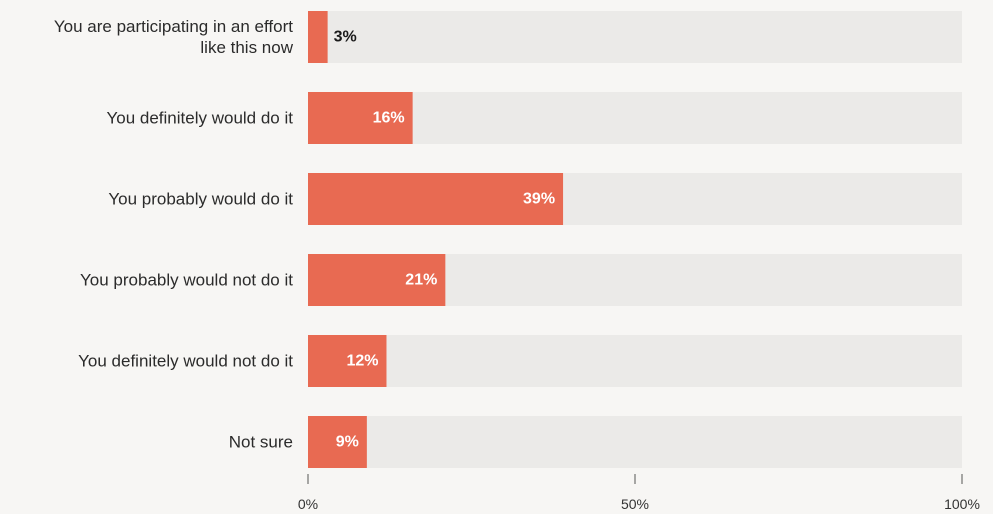  Describe the element at coordinates (639, 493) in the screenshot. I see `x-axis: 0% 50% 100%` at that location.